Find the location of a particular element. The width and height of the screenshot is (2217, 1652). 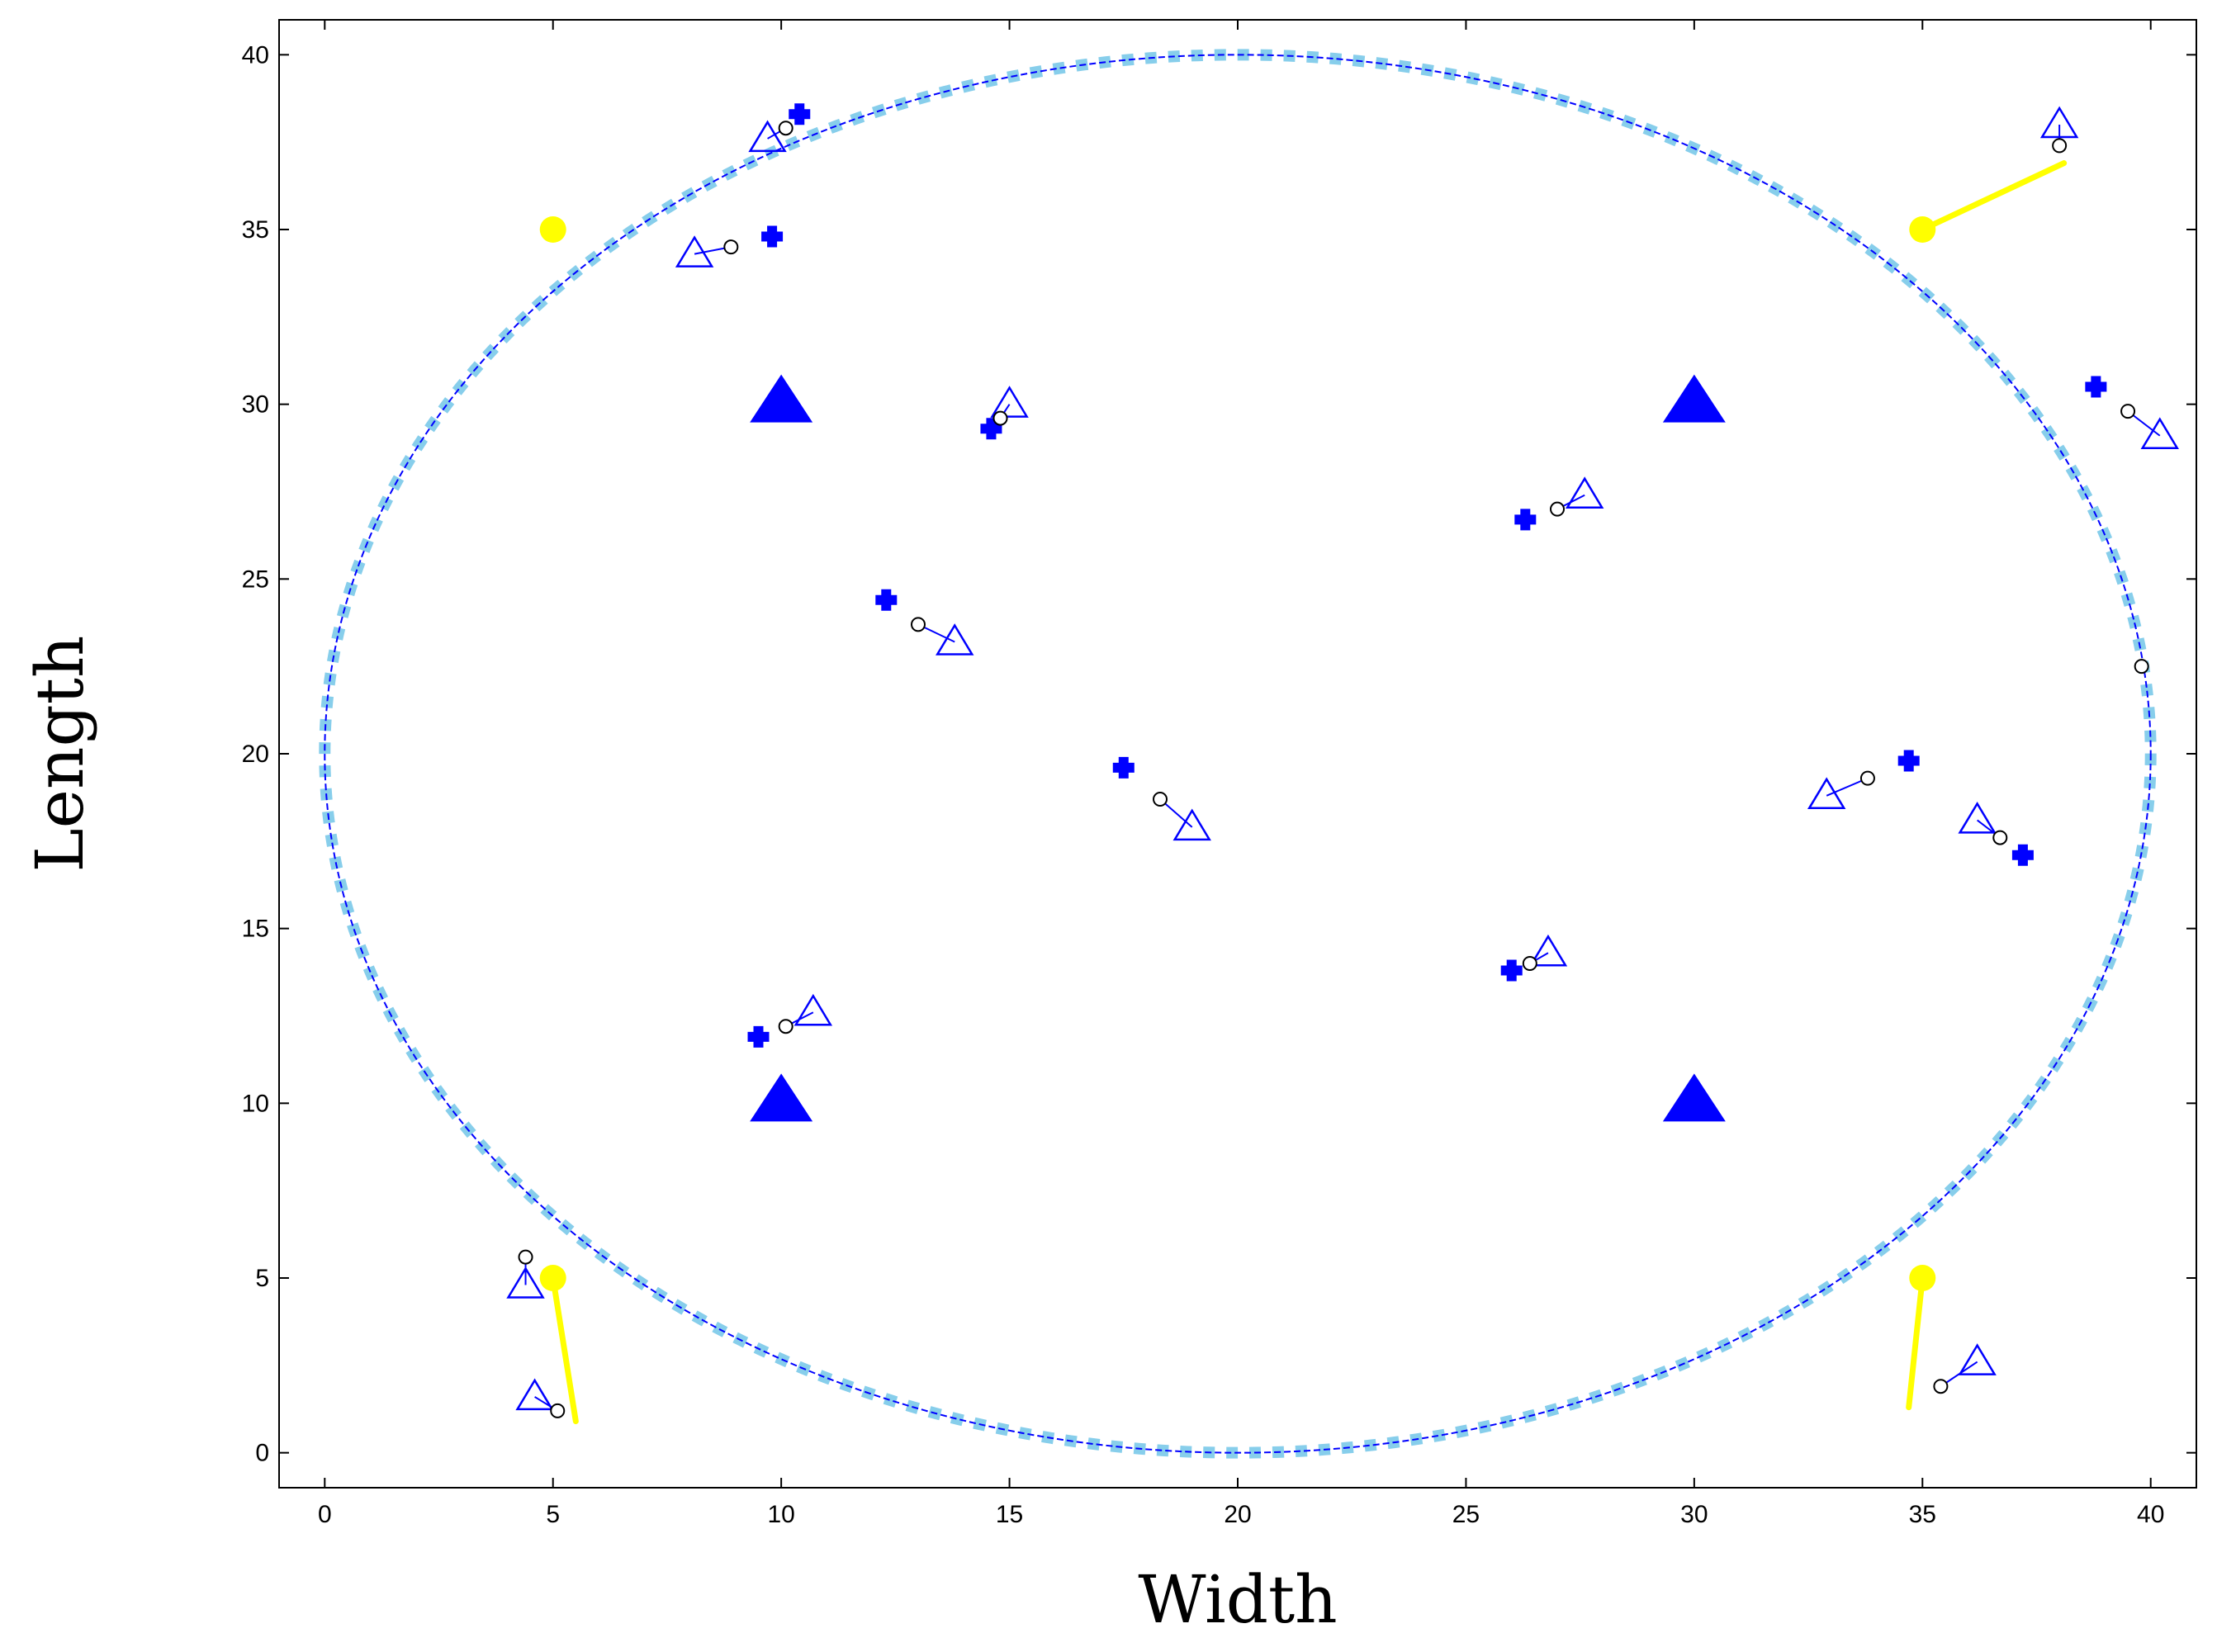

x-tick-label: 20 is located at coordinates (1237, 1514).